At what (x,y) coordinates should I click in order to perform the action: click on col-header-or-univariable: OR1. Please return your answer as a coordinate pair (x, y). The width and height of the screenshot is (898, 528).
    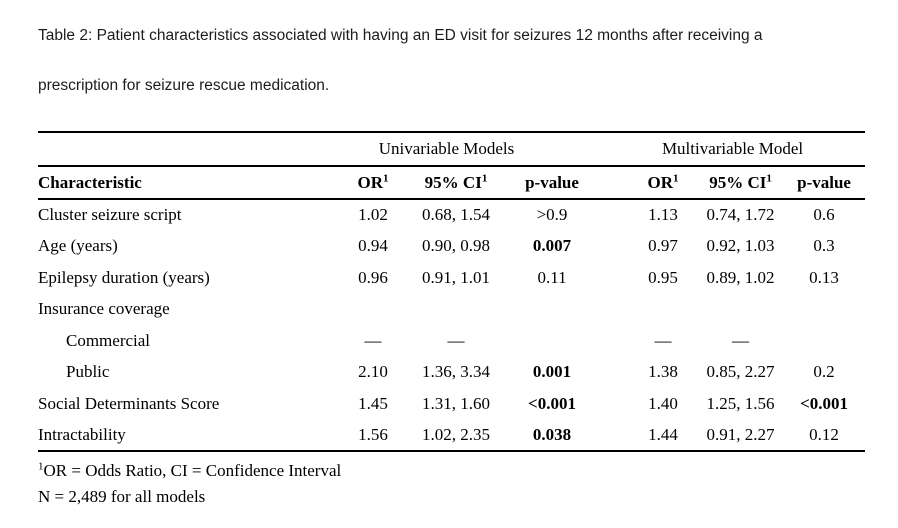
    Looking at the image, I should click on (373, 183).